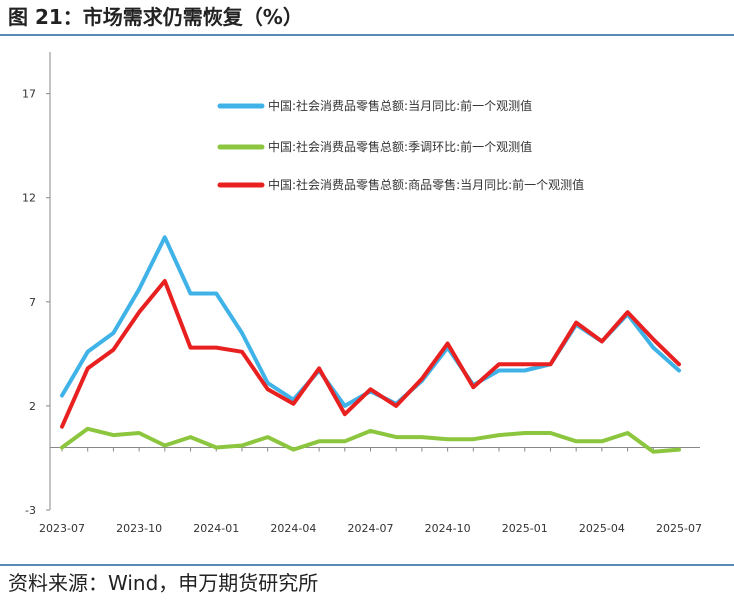 The height and width of the screenshot is (602, 734). I want to click on legend-label: 中国:社会消费品零售总额:当月同比:前一个观测值, so click(400, 105).